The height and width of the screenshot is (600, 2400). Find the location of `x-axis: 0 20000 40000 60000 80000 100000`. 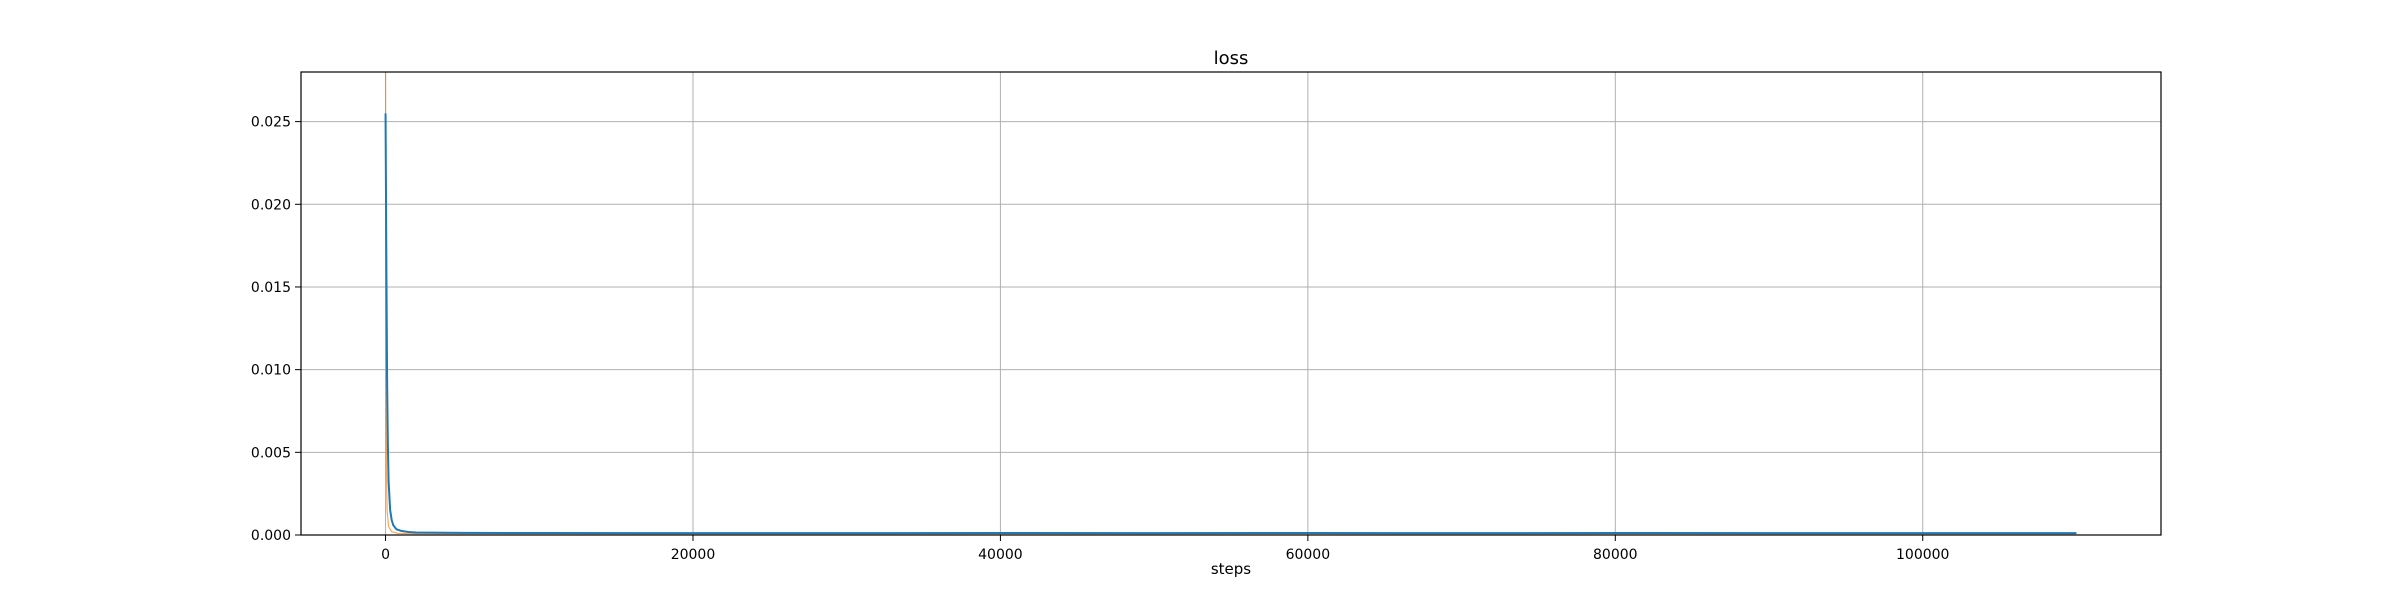

x-axis: 0 20000 40000 60000 80000 100000 is located at coordinates (1165, 549).